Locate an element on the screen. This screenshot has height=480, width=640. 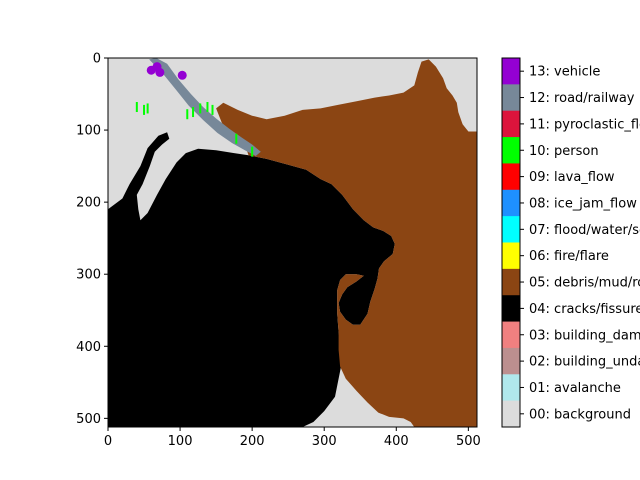
colorbar-label: 03: building_damaged is located at coordinates (584, 335).